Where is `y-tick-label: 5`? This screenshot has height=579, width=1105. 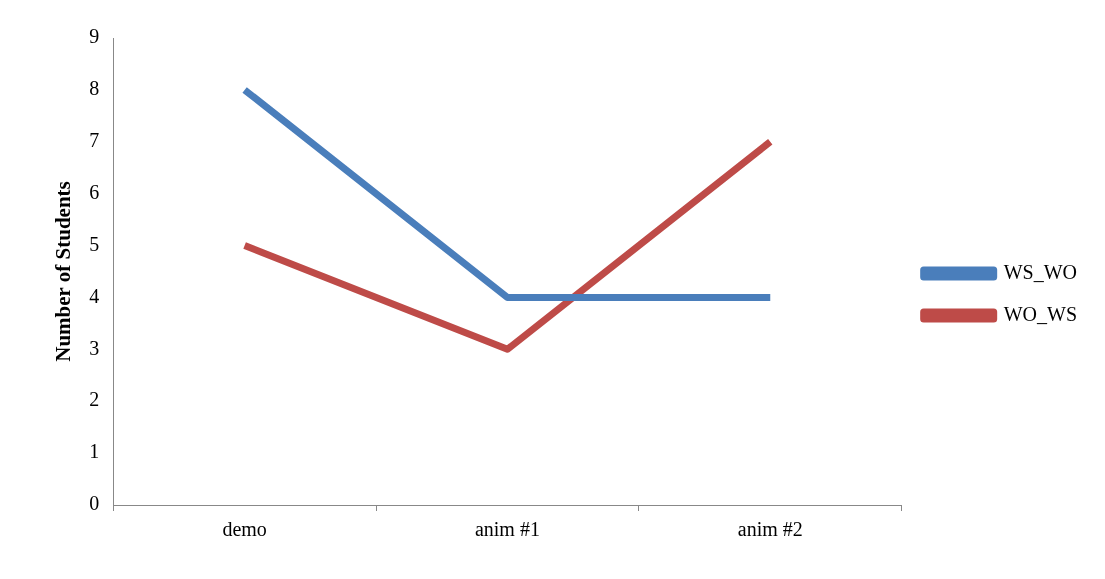 y-tick-label: 5 is located at coordinates (94, 243).